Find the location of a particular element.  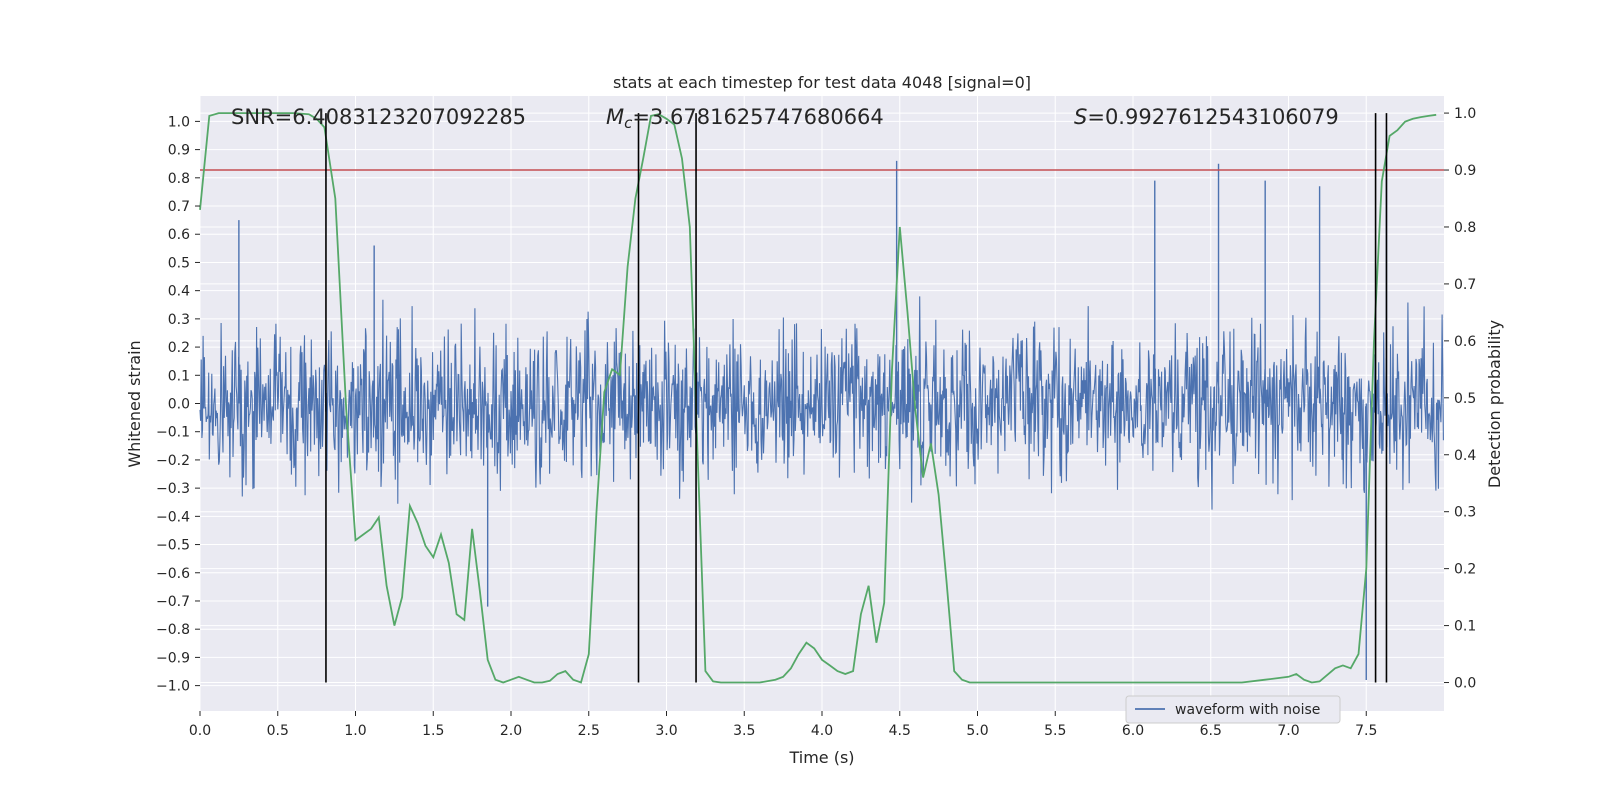

y-right-tick-label: 0.8 is located at coordinates (1465, 228).